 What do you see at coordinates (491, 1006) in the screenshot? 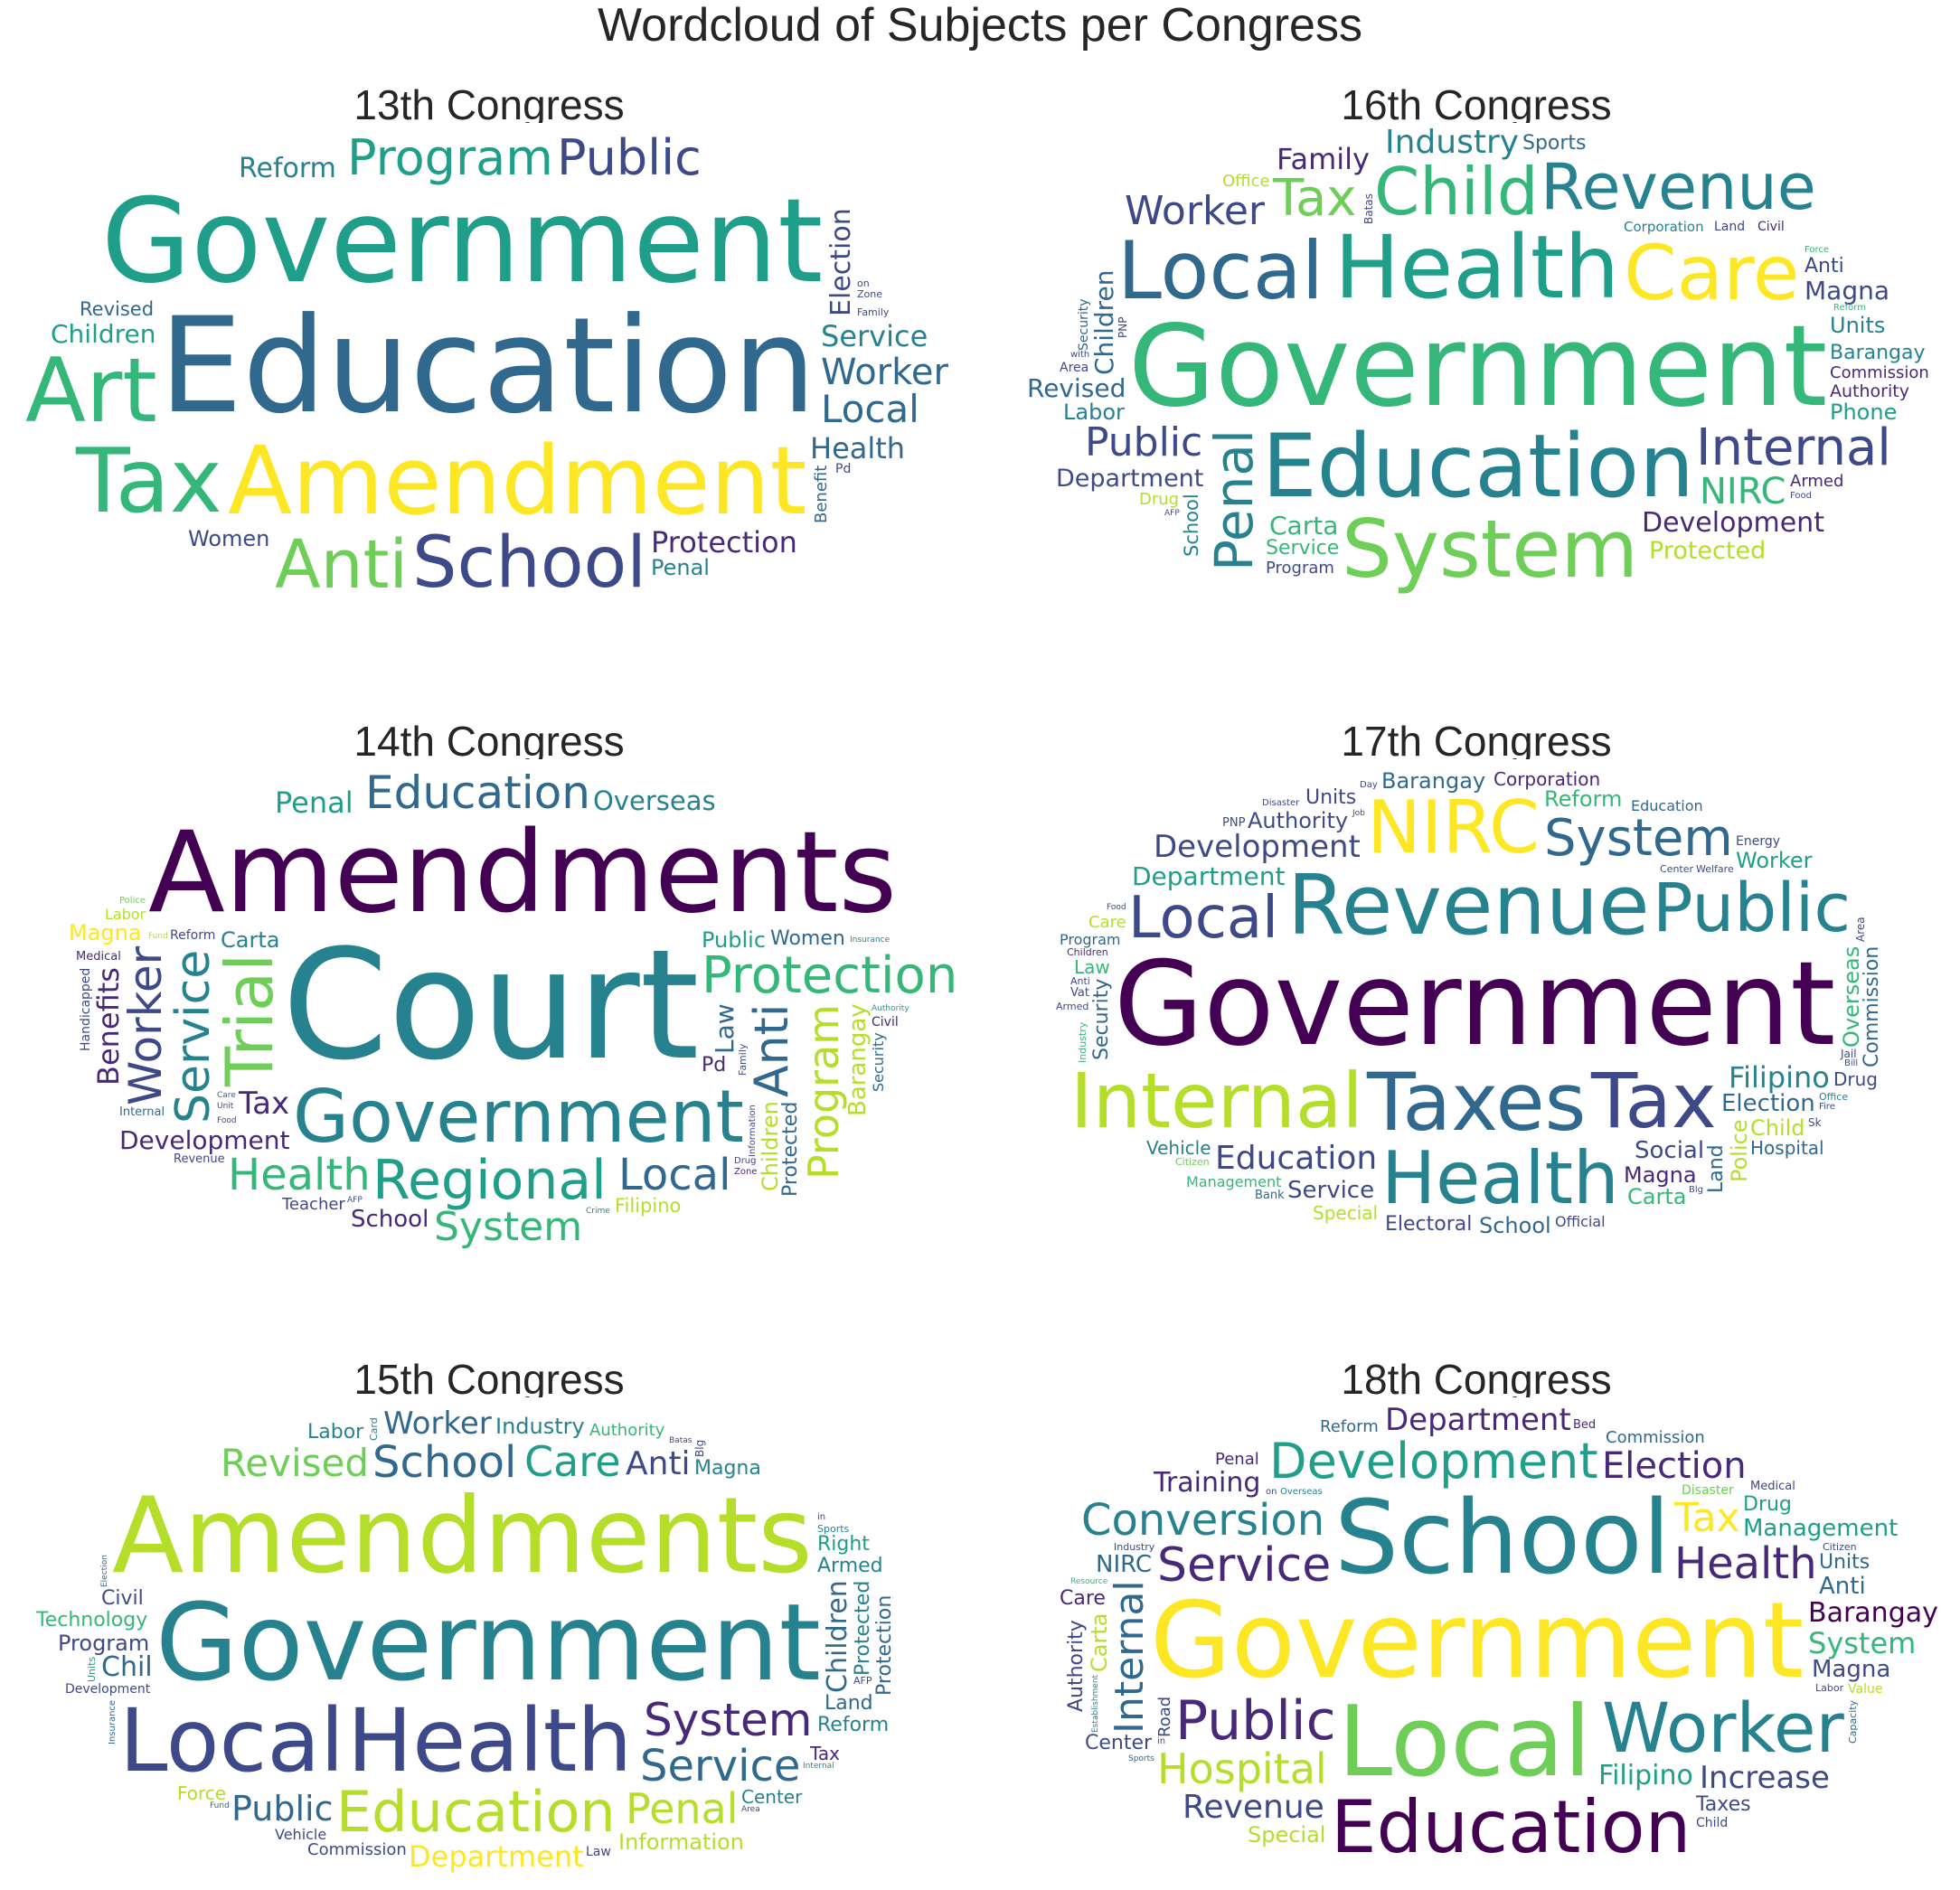
I see `cloud-word: Court` at bounding box center [491, 1006].